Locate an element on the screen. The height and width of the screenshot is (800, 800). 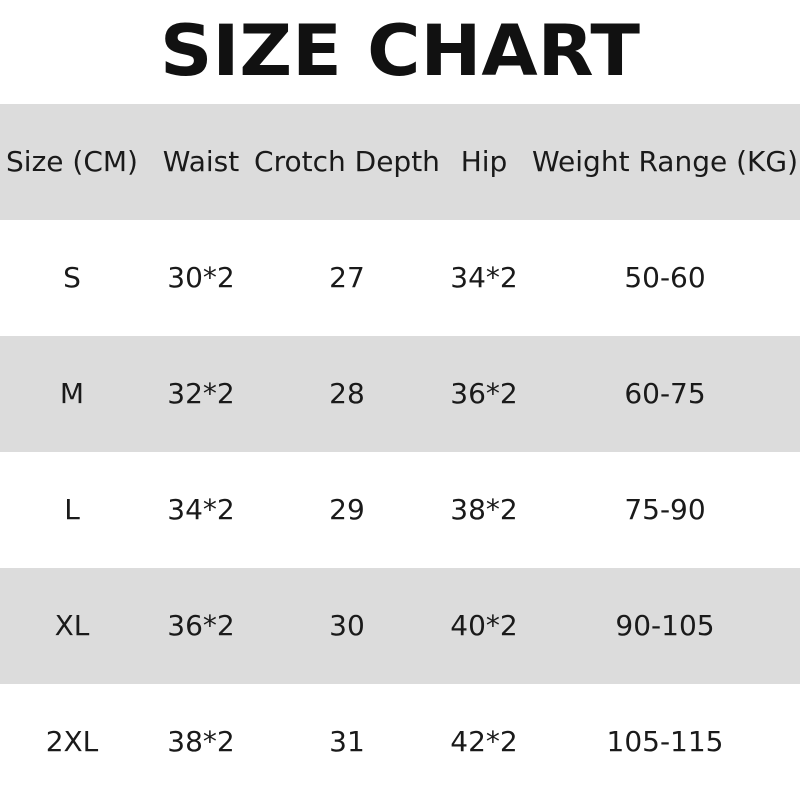
table-cell: M is located at coordinates (72, 393).